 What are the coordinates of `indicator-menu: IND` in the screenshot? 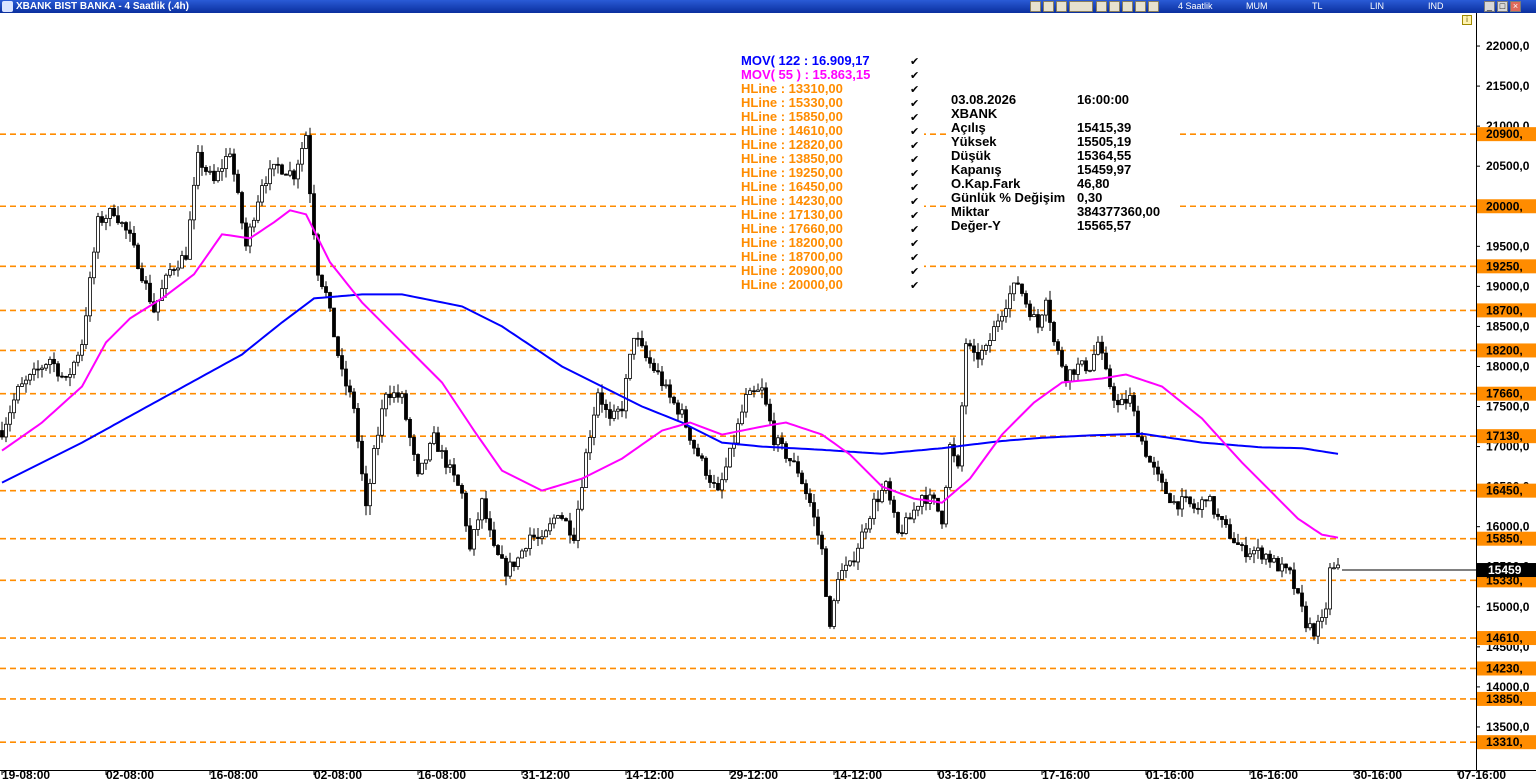 It's located at (1436, 6).